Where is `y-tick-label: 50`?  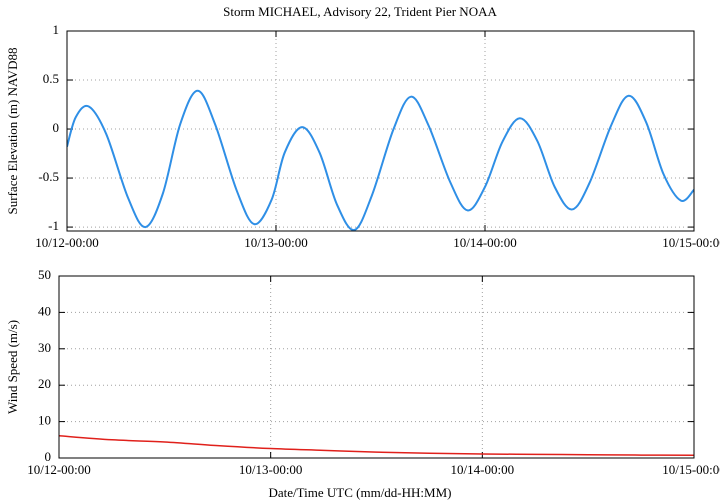
y-tick-label: 50 is located at coordinates (44, 274).